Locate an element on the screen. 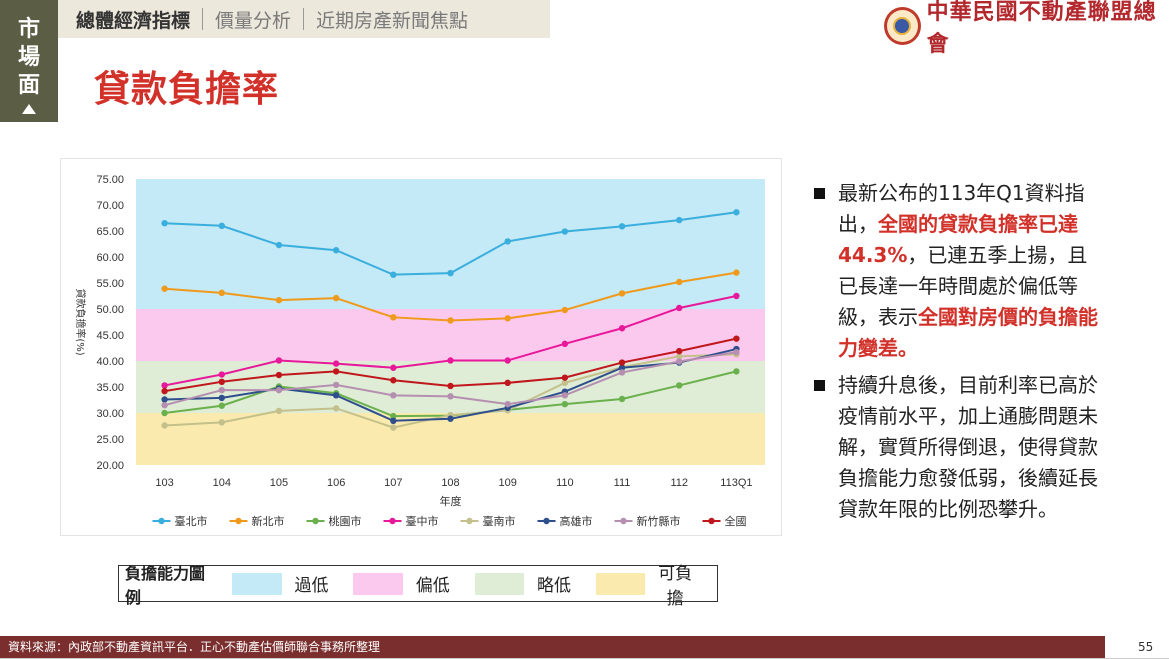 The height and width of the screenshot is (659, 1169). y-tick-label: 75.00 is located at coordinates (110, 180).